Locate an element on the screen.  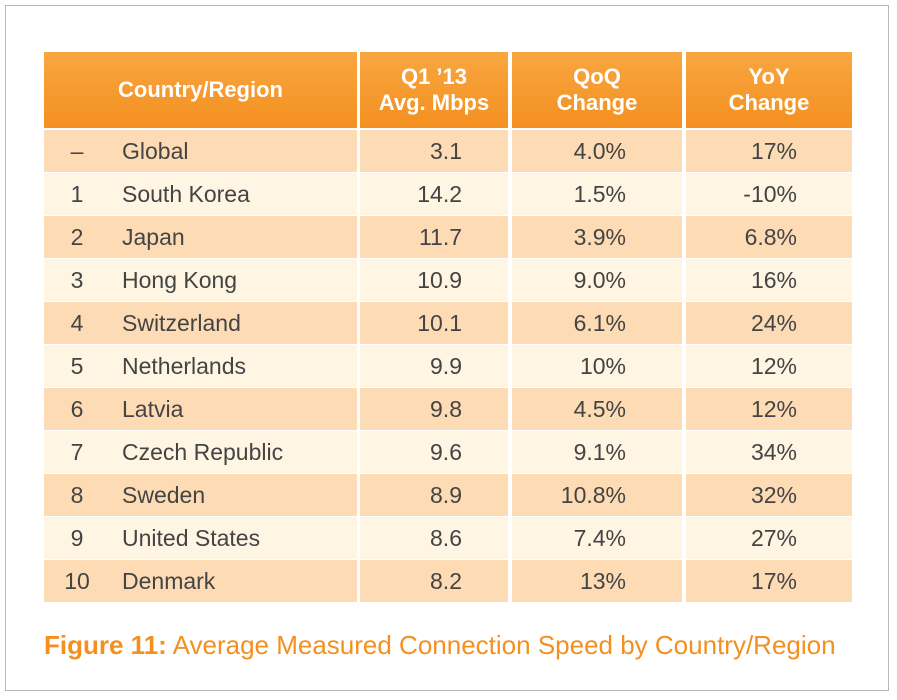
header-cell: Q1 ’13 Avg. Mbps is located at coordinates (434, 90).